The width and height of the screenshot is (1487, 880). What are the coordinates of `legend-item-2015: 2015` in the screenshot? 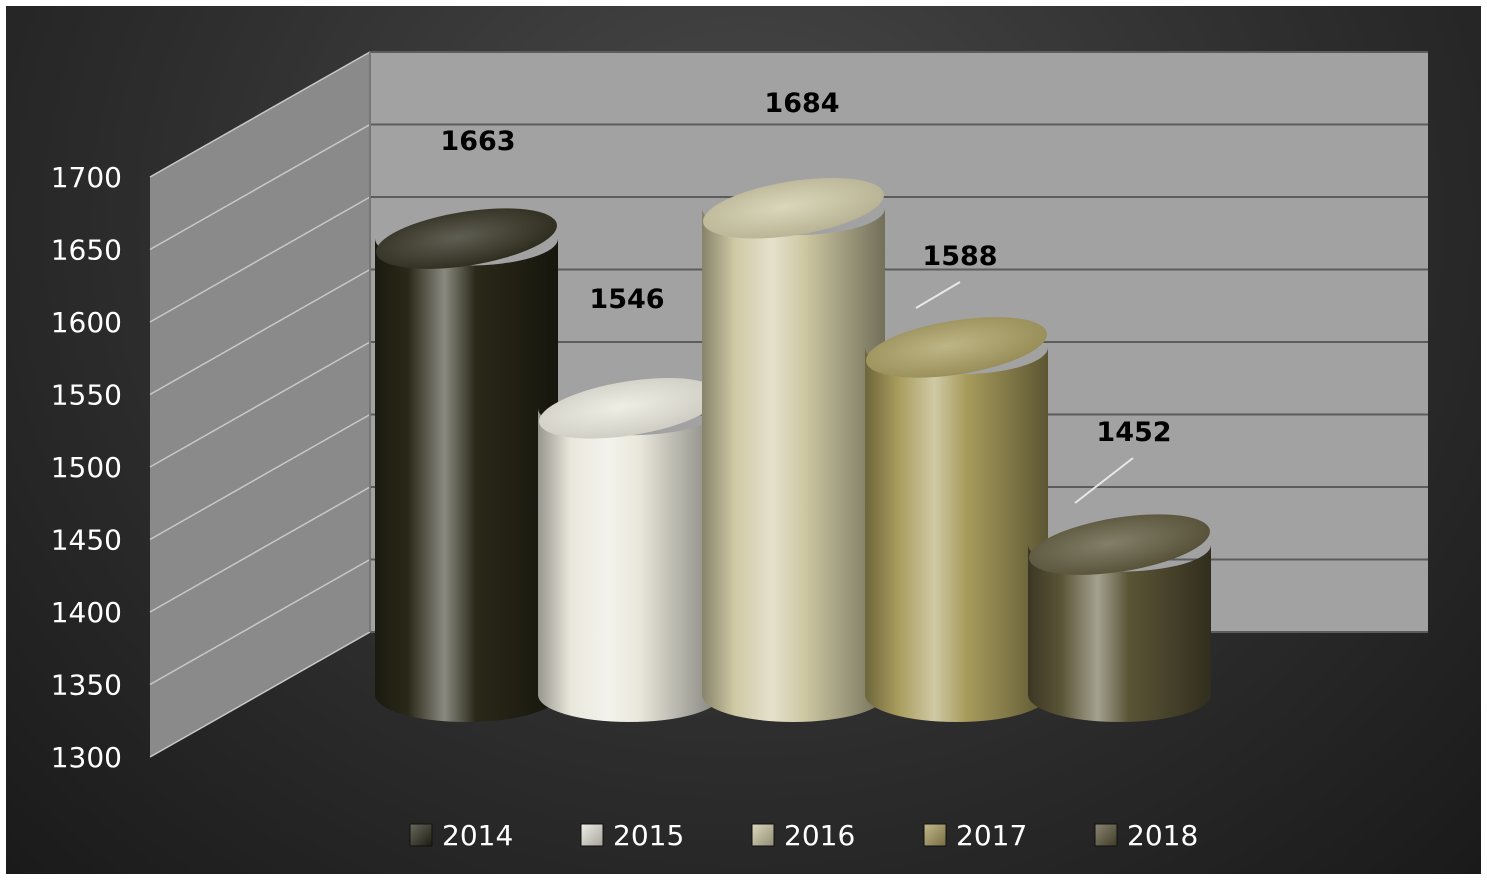 It's located at (632, 835).